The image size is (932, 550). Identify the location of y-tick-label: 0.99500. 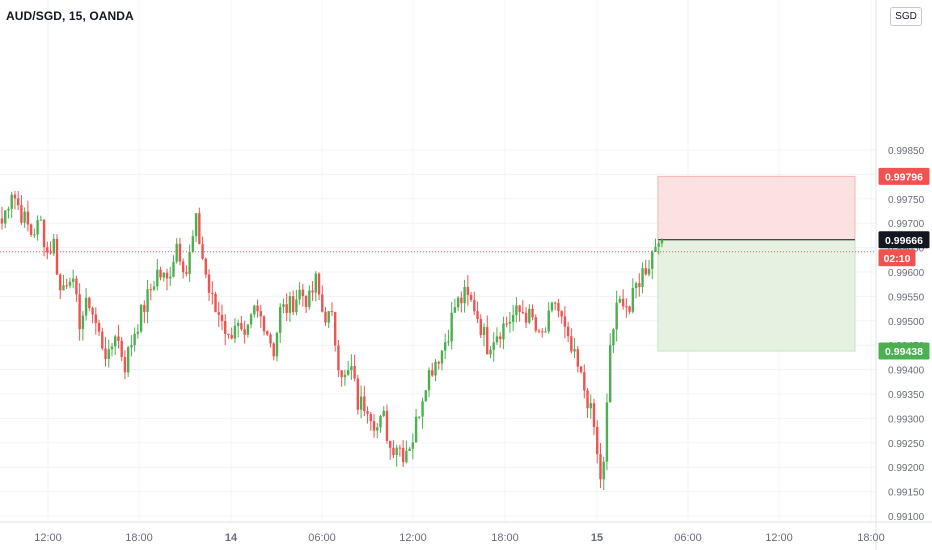
(906, 322).